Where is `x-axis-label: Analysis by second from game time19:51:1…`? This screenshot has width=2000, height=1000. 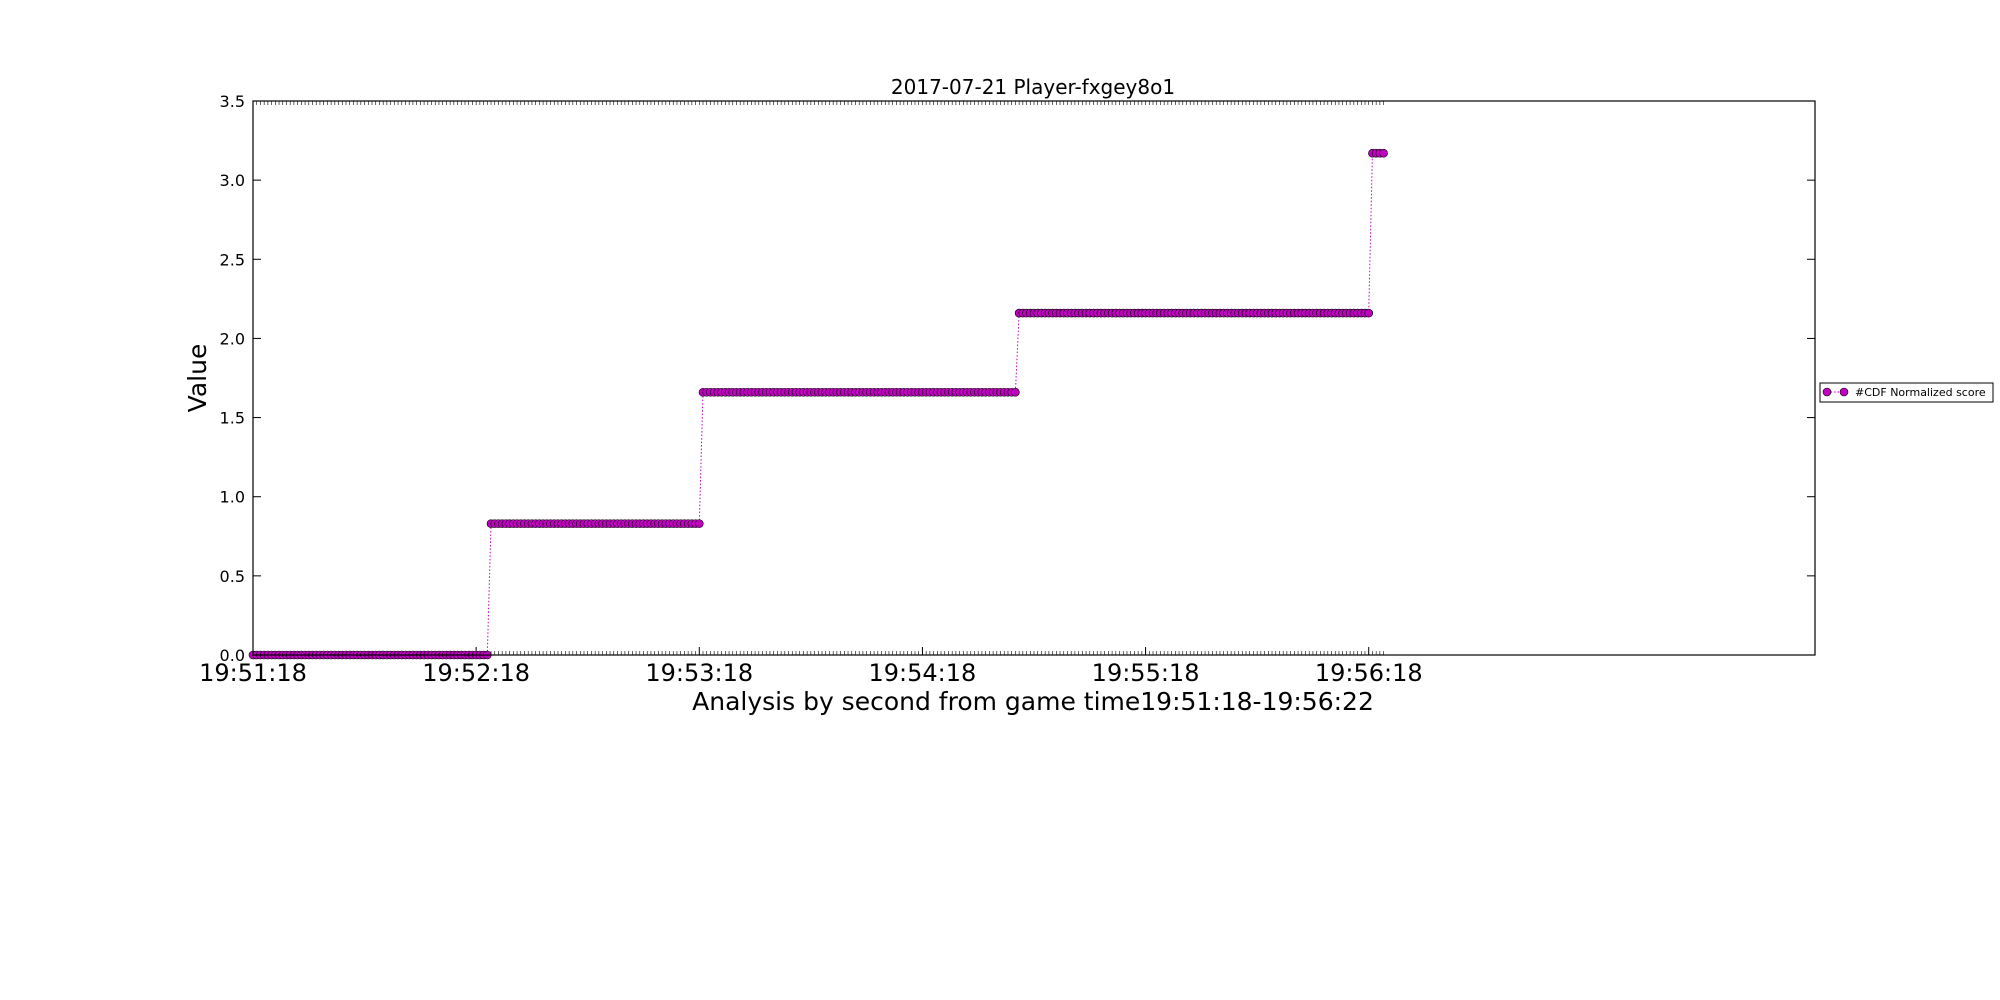 x-axis-label: Analysis by second from game time19:51:1… is located at coordinates (1033, 701).